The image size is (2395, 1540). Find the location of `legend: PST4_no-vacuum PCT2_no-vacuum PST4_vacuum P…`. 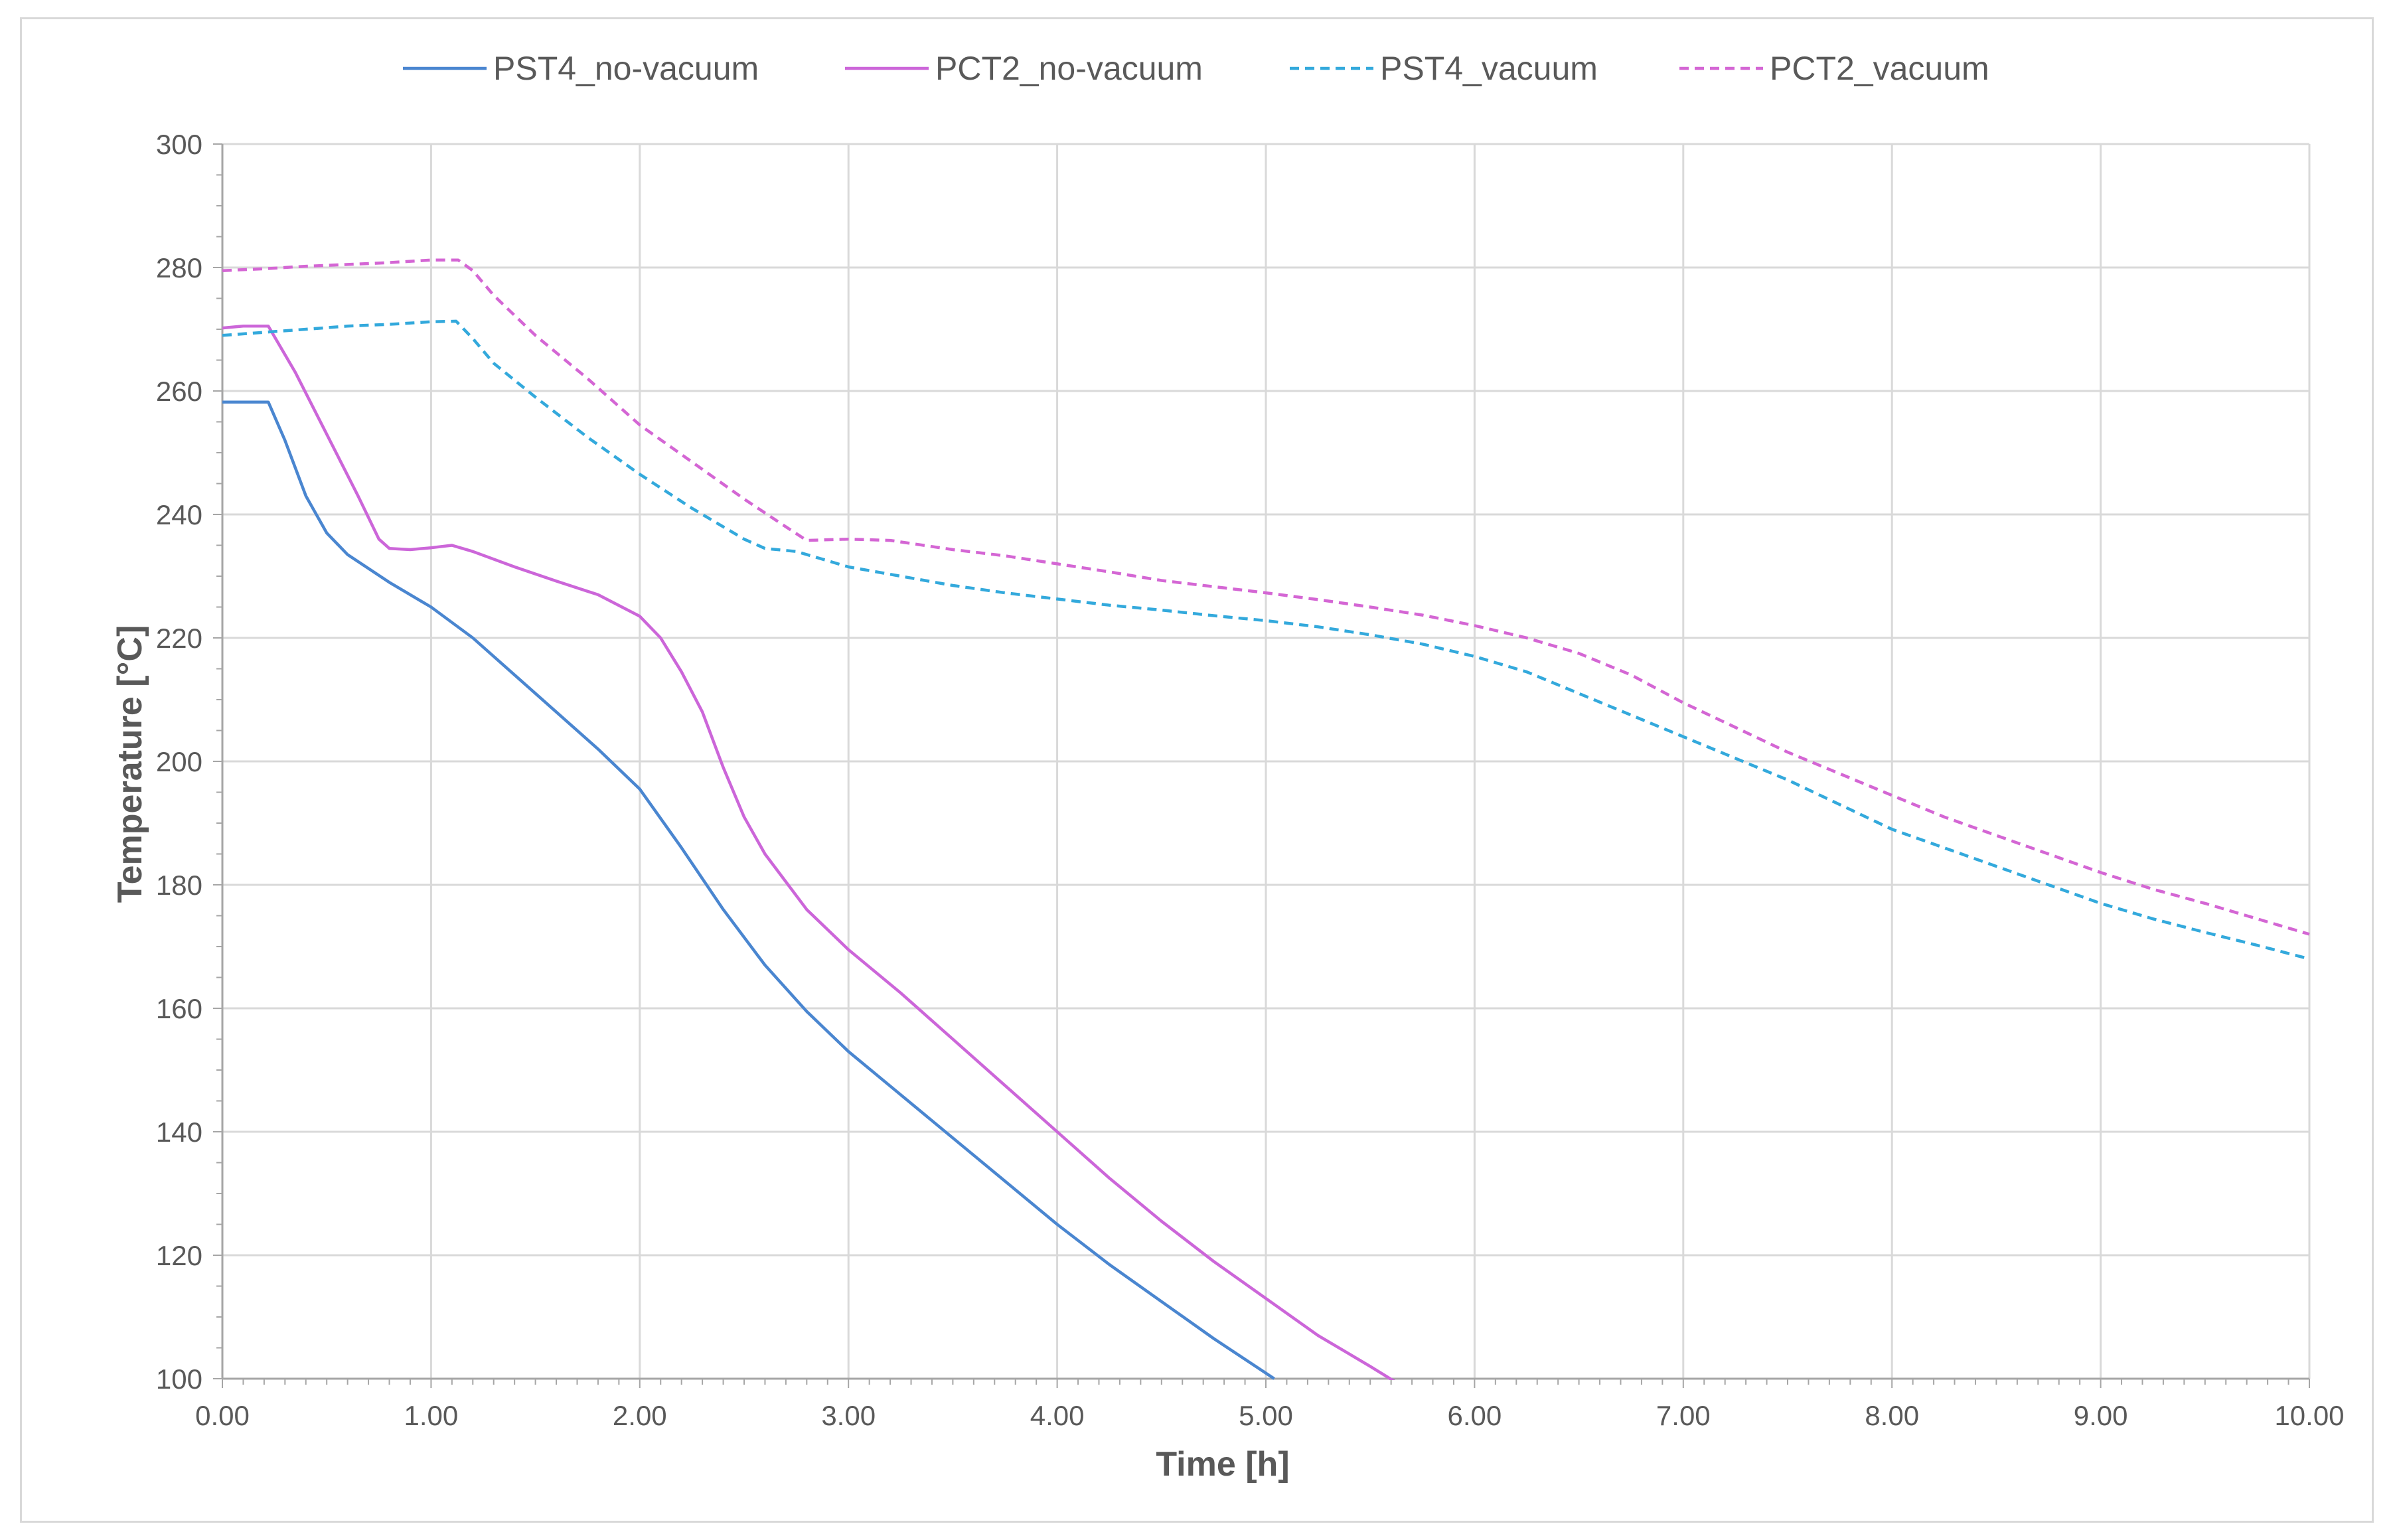

legend: PST4_no-vacuum PCT2_no-vacuum PST4_vacuum P… is located at coordinates (1196, 69).